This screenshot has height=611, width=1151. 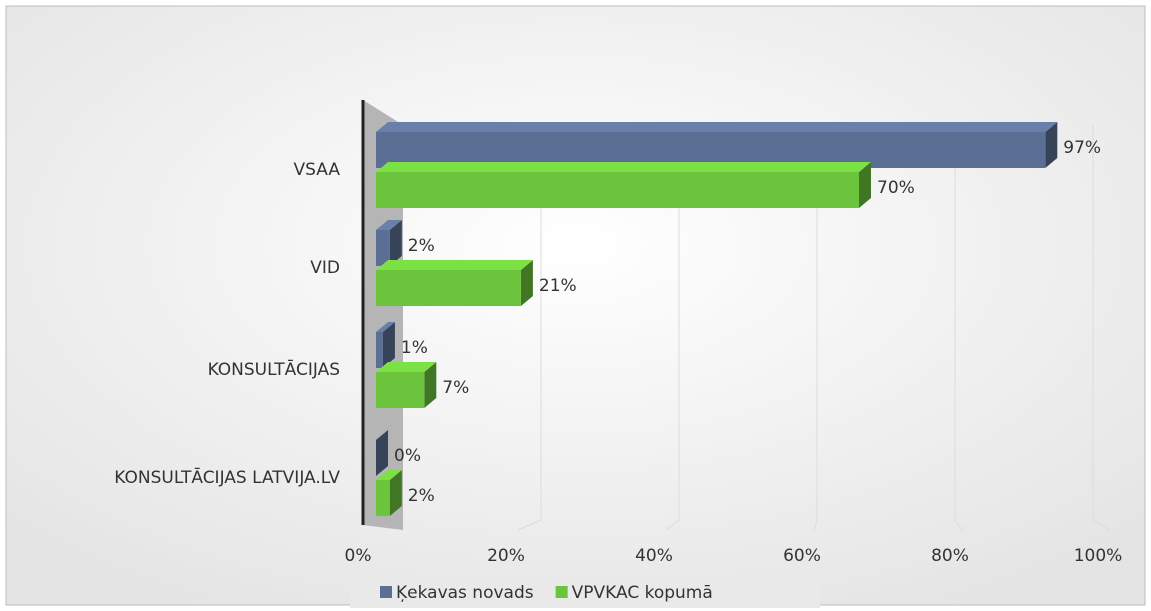 I want to click on legend-label: Ķekavas novads, so click(x=465, y=593).